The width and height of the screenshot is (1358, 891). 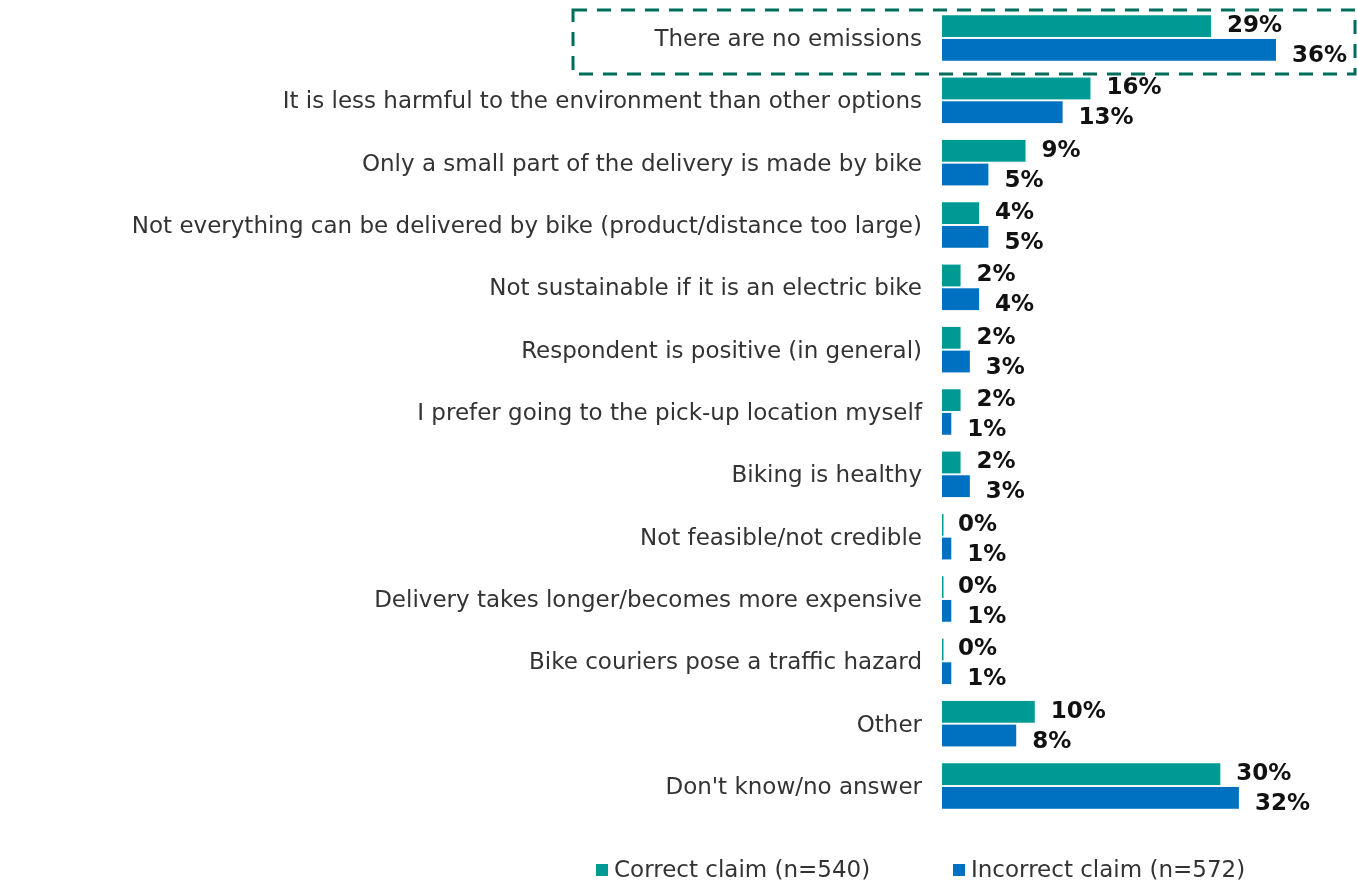 I want to click on data-label: 16%, so click(x=1134, y=86).